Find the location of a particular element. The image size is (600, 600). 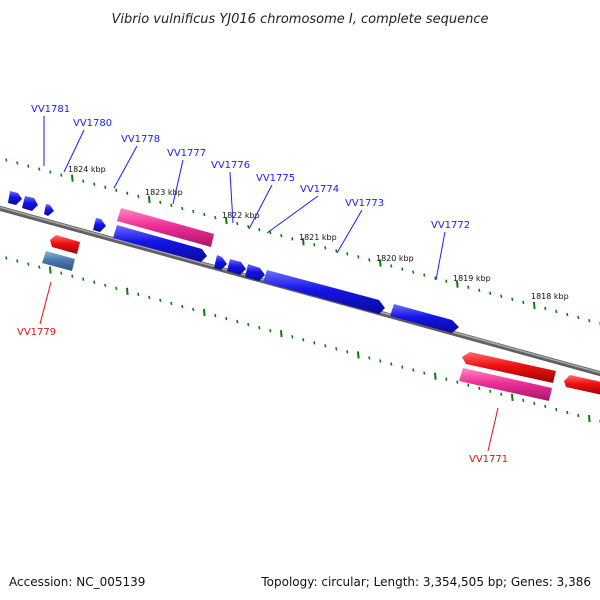

gene-label: VV1776 is located at coordinates (230, 165).